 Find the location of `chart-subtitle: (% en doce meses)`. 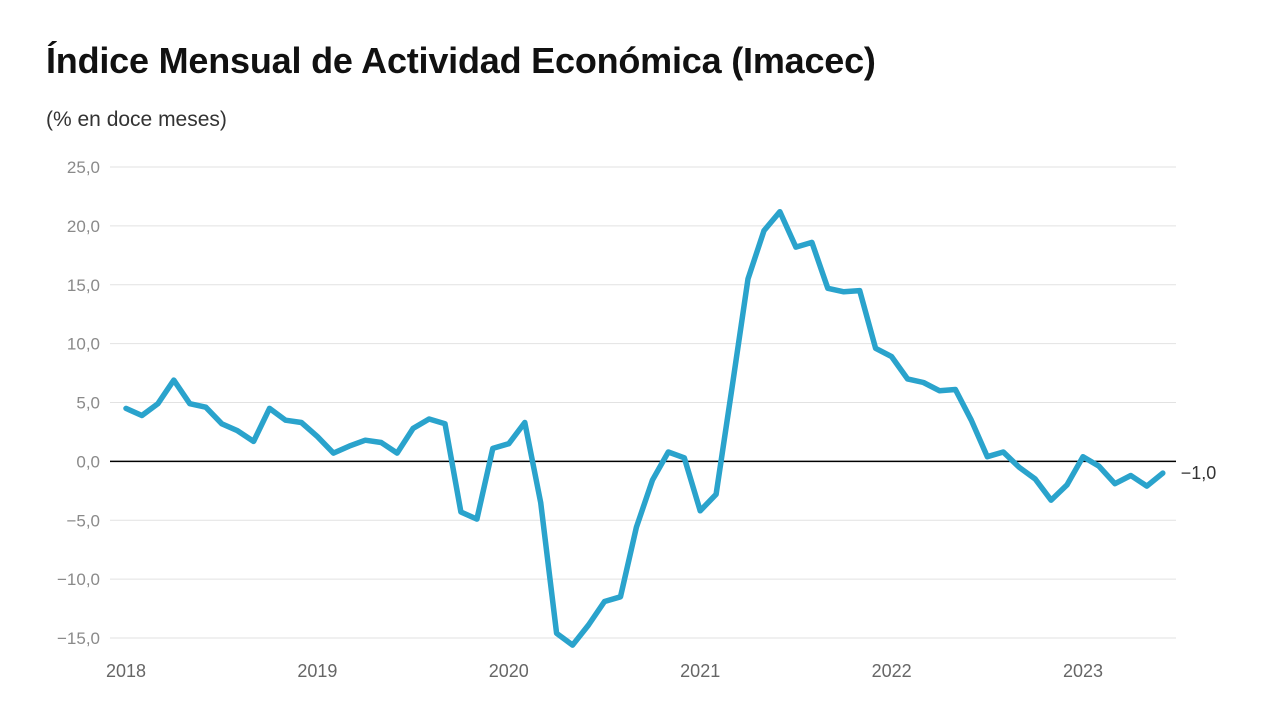

chart-subtitle: (% en doce meses) is located at coordinates (136, 119).